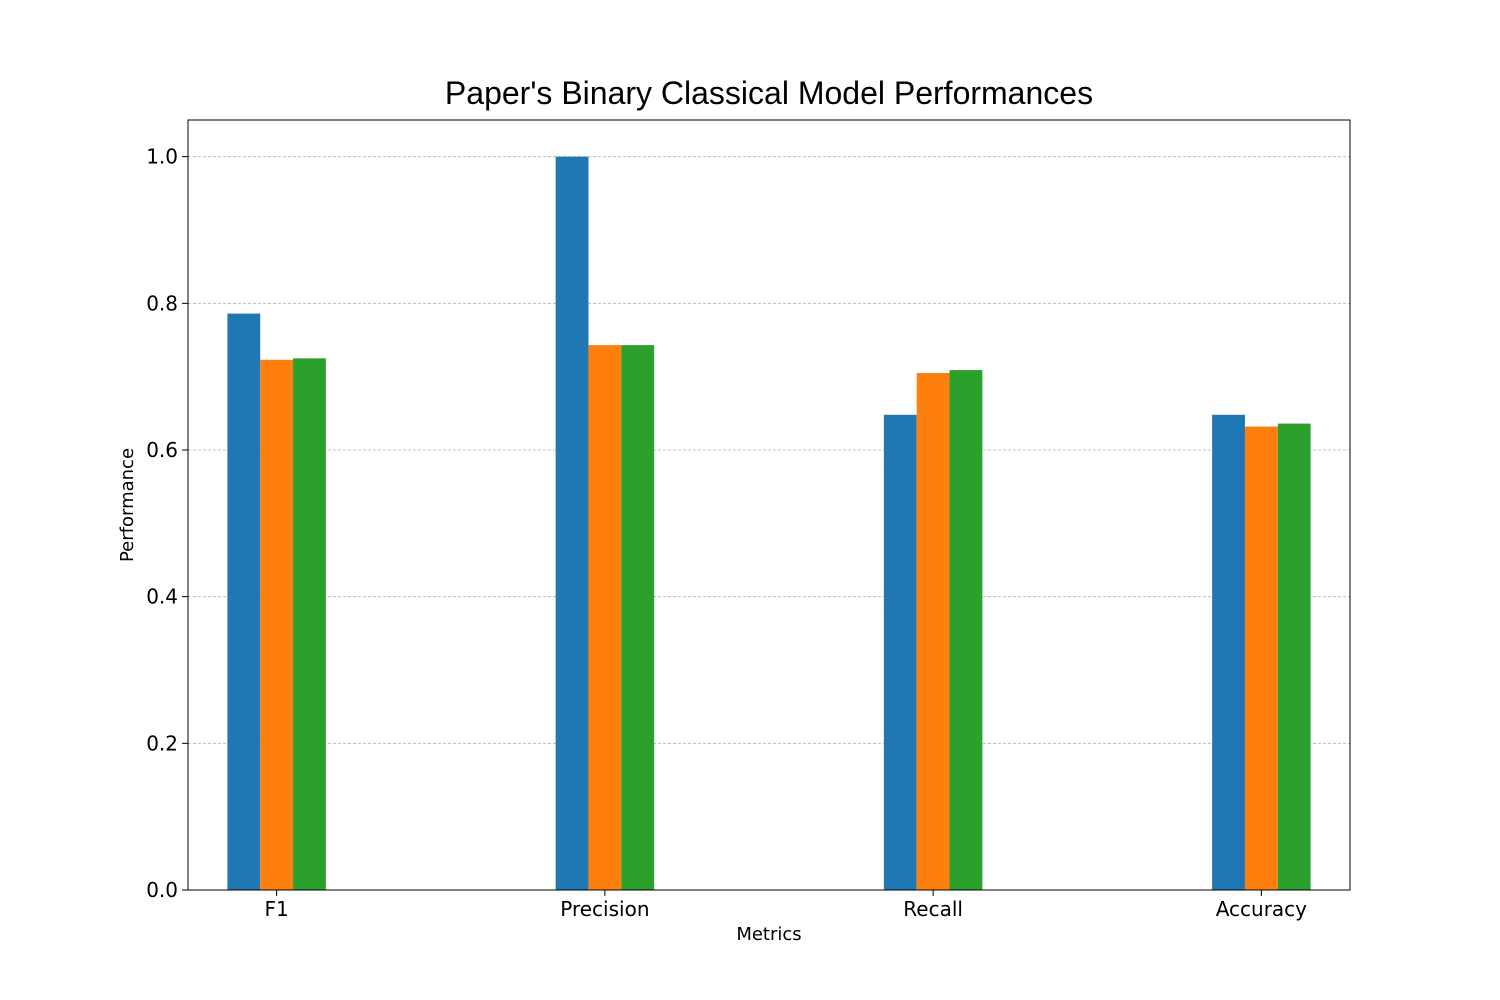 This screenshot has width=1500, height=1000. I want to click on y-tick-label: 0.0, so click(162, 890).